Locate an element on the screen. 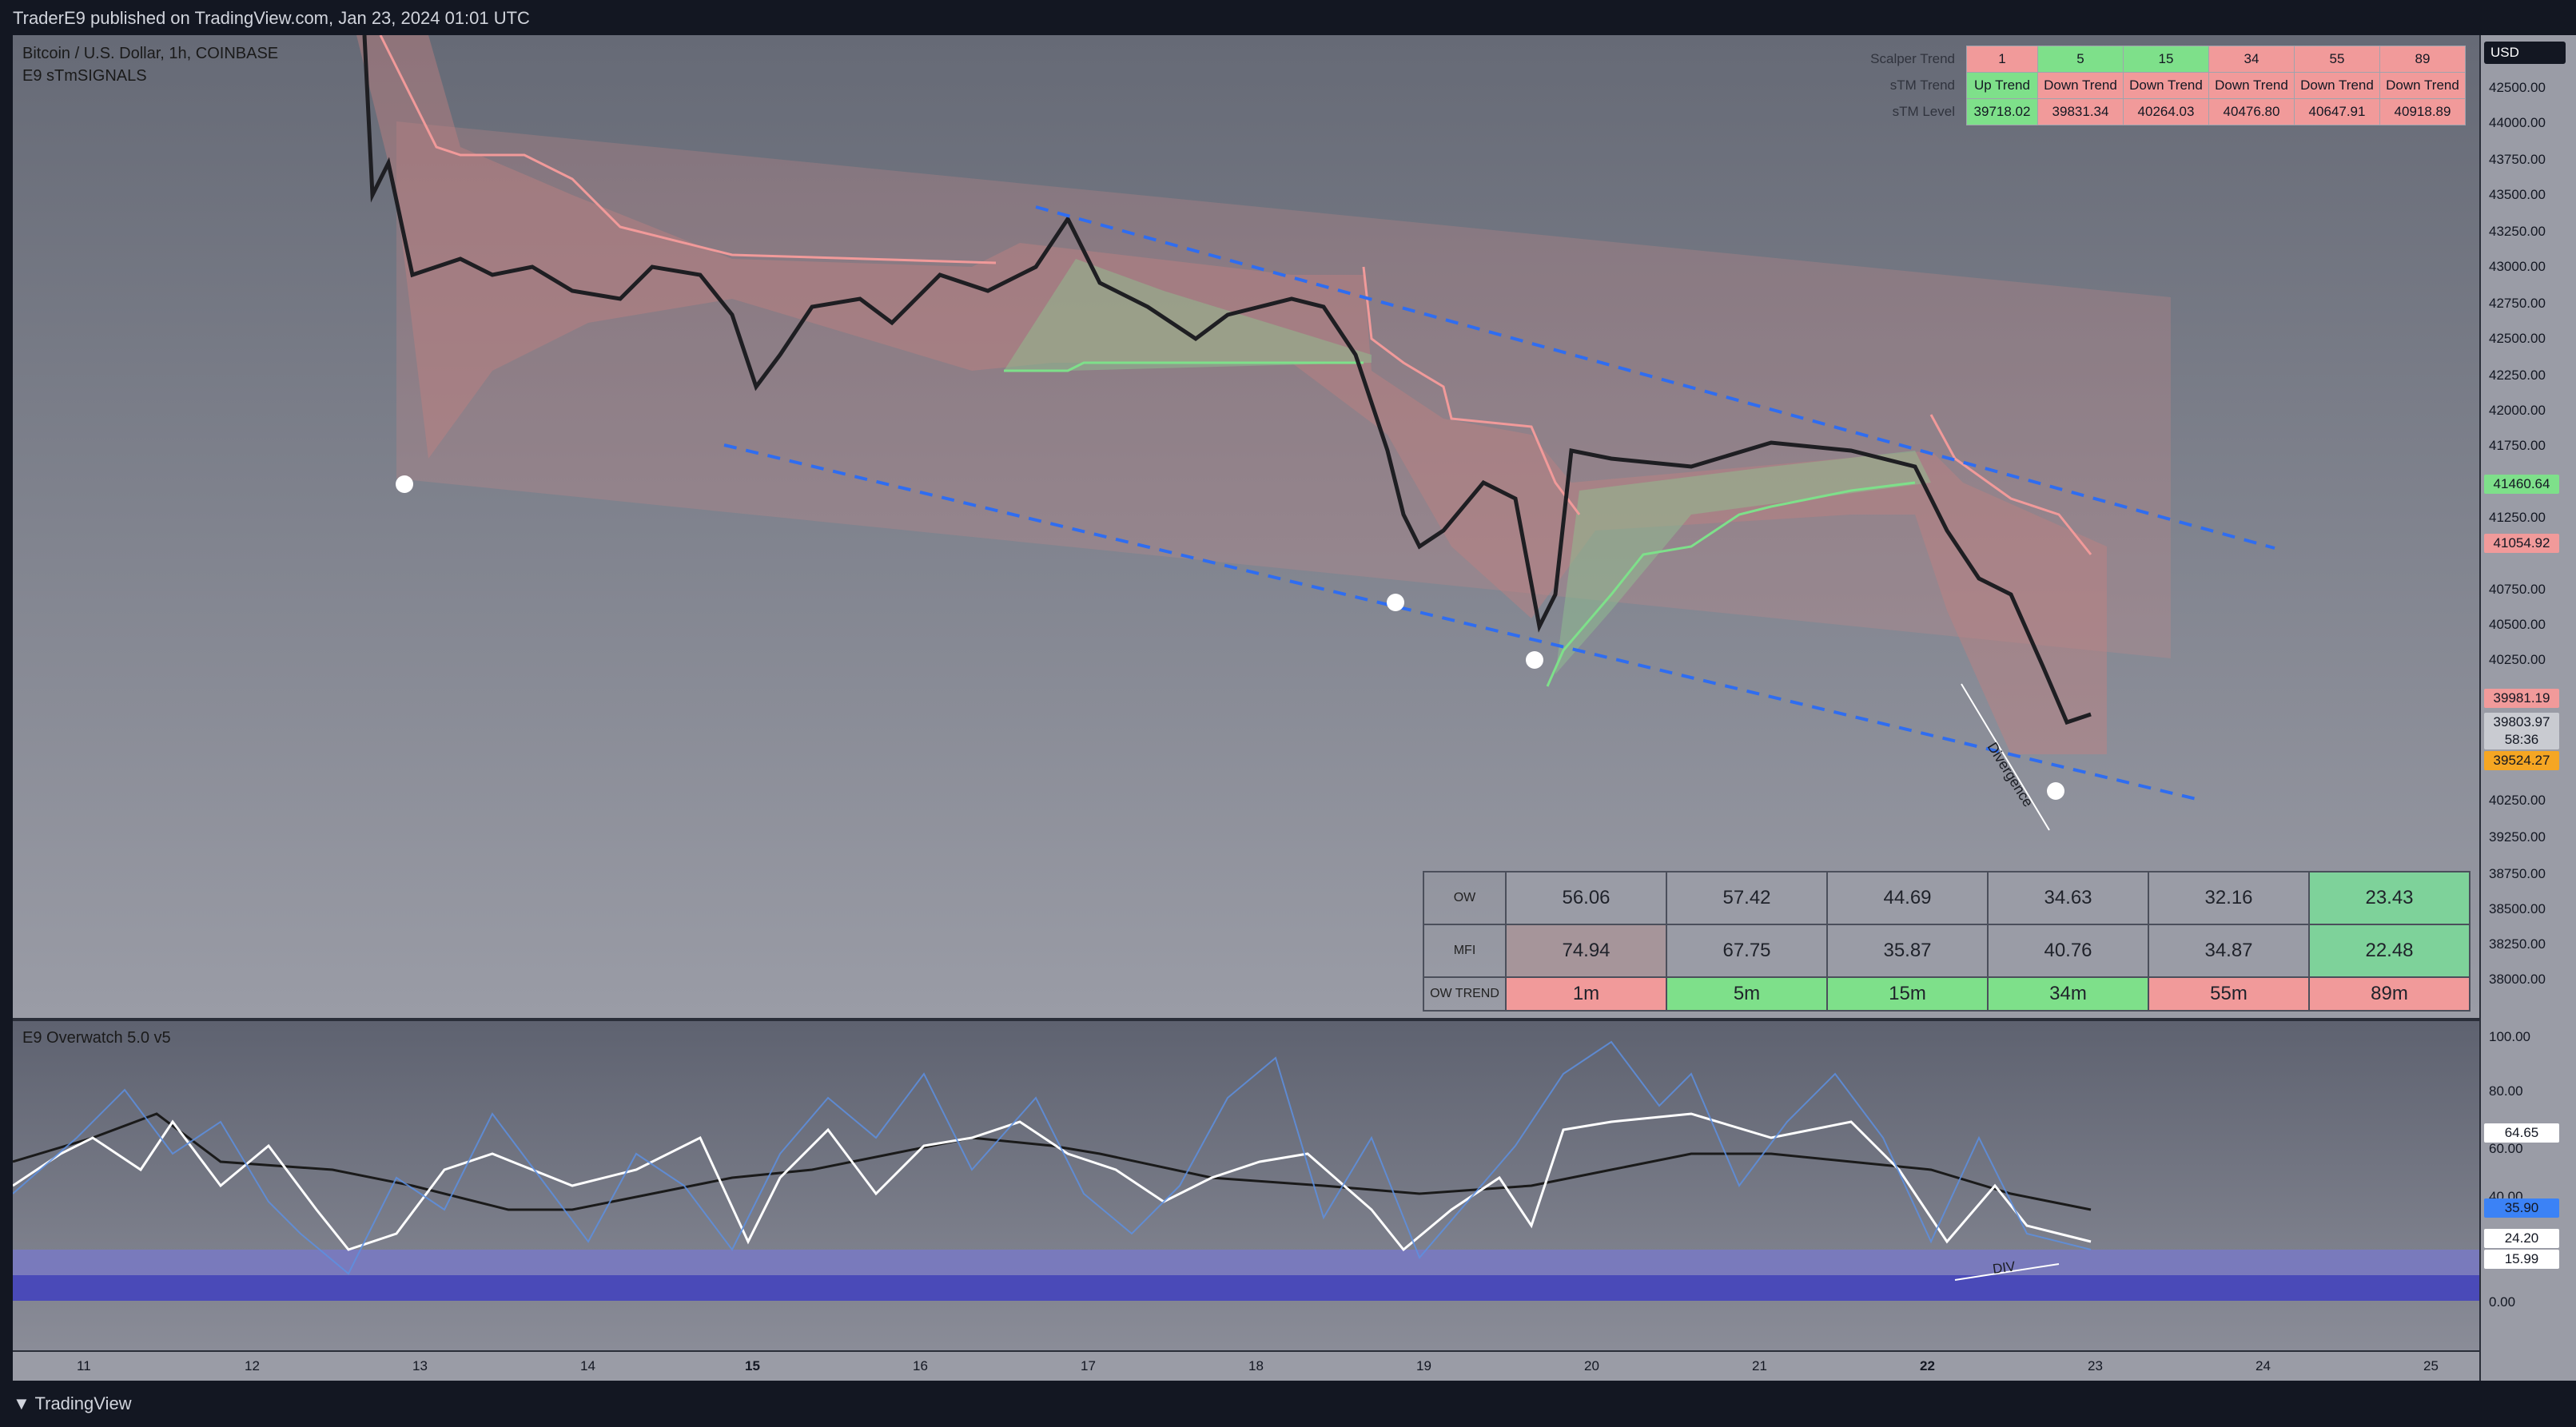  countdown-label: 58:36 is located at coordinates (2521, 739).